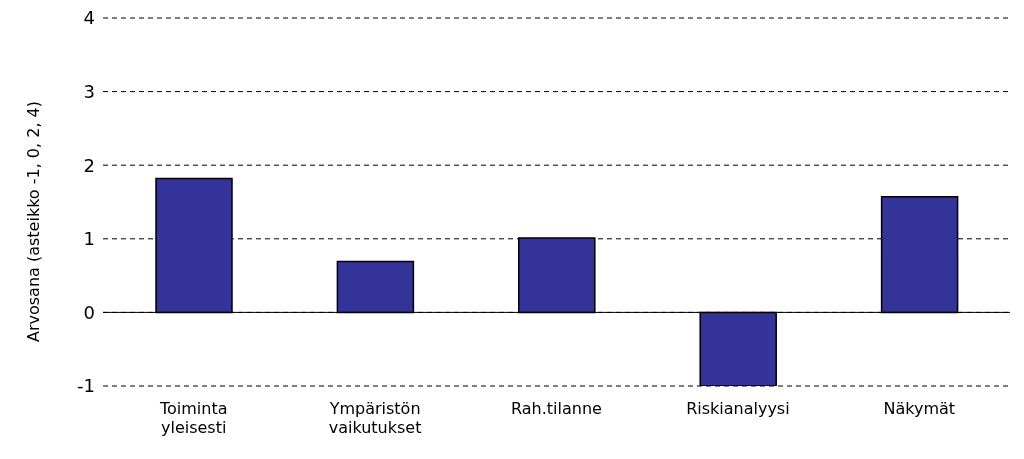 Image resolution: width=1024 pixels, height=459 pixels. What do you see at coordinates (919, 408) in the screenshot?
I see `x-tick-label: Näkymät` at bounding box center [919, 408].